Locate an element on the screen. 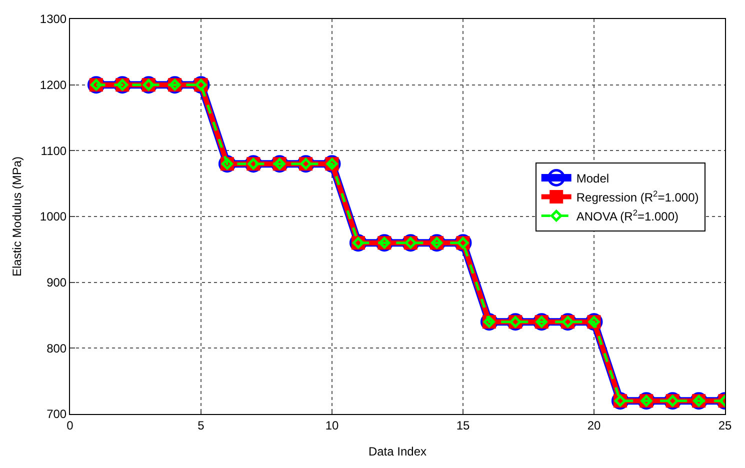  legend-label: ANOVA (R$^{2}$=1.000) is located at coordinates (627, 215).